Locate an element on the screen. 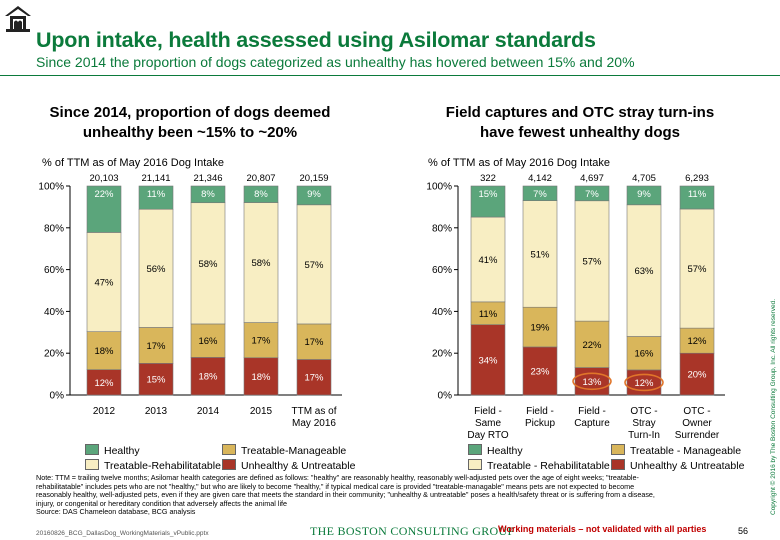 The height and width of the screenshot is (540, 780). left-legend-manageable-label: Treatable-Manageable is located at coordinates (293, 451).